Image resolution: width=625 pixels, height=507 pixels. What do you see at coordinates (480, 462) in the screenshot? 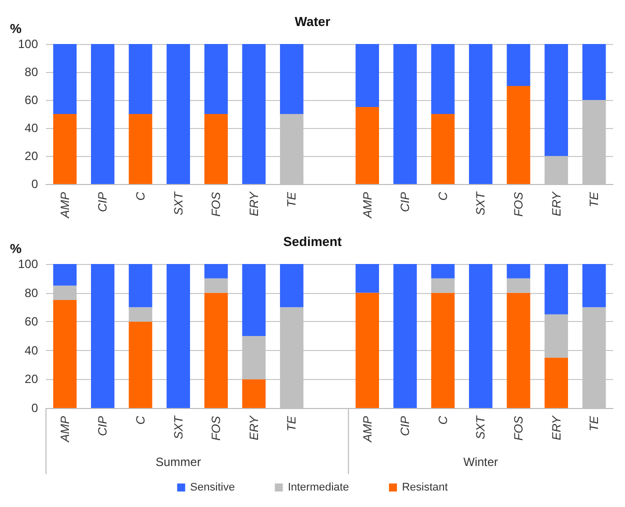
I see `text: Winter` at bounding box center [480, 462].